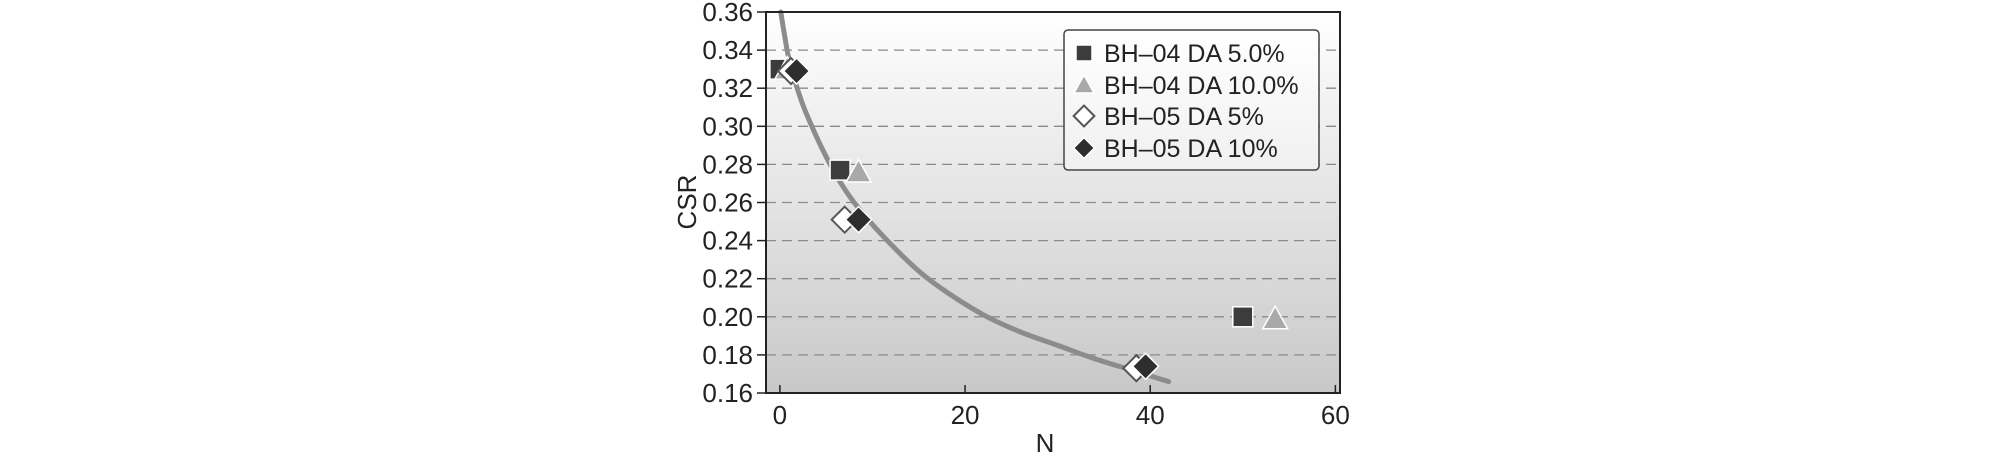  What do you see at coordinates (1045, 443) in the screenshot?
I see `x-axis-title: N` at bounding box center [1045, 443].